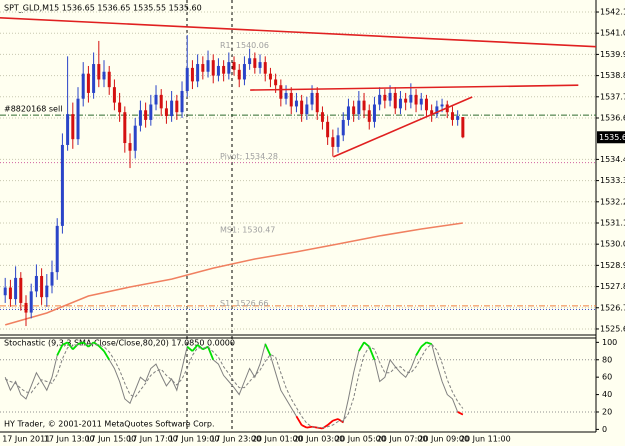 This screenshot has height=446, width=625. I want to click on y-tick-label: 100, so click(609, 342).